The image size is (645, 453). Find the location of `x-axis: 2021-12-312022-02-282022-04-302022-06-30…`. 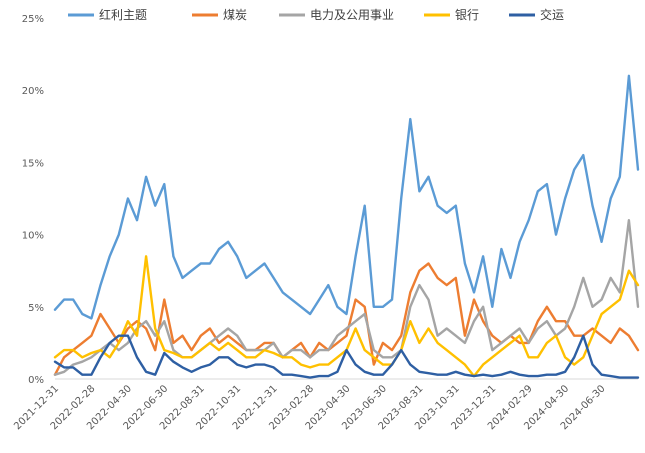

x-axis: 2021-12-312022-02-282022-04-302022-06-30… is located at coordinates (309, 407).